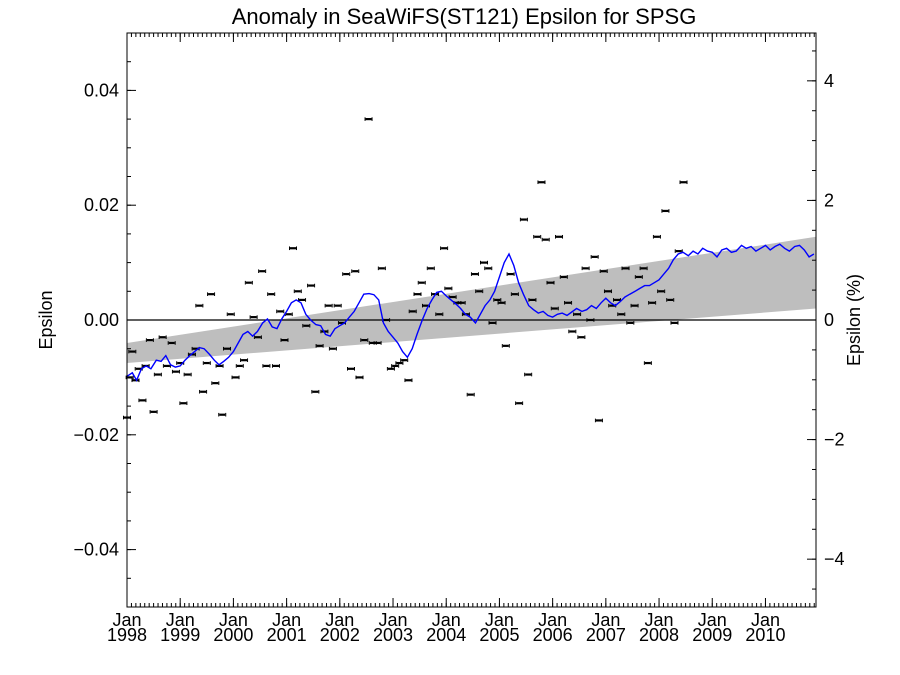 Image resolution: width=900 pixels, height=675 pixels. Describe the element at coordinates (127, 635) in the screenshot. I see `x-tick-label-year: 1998` at that location.